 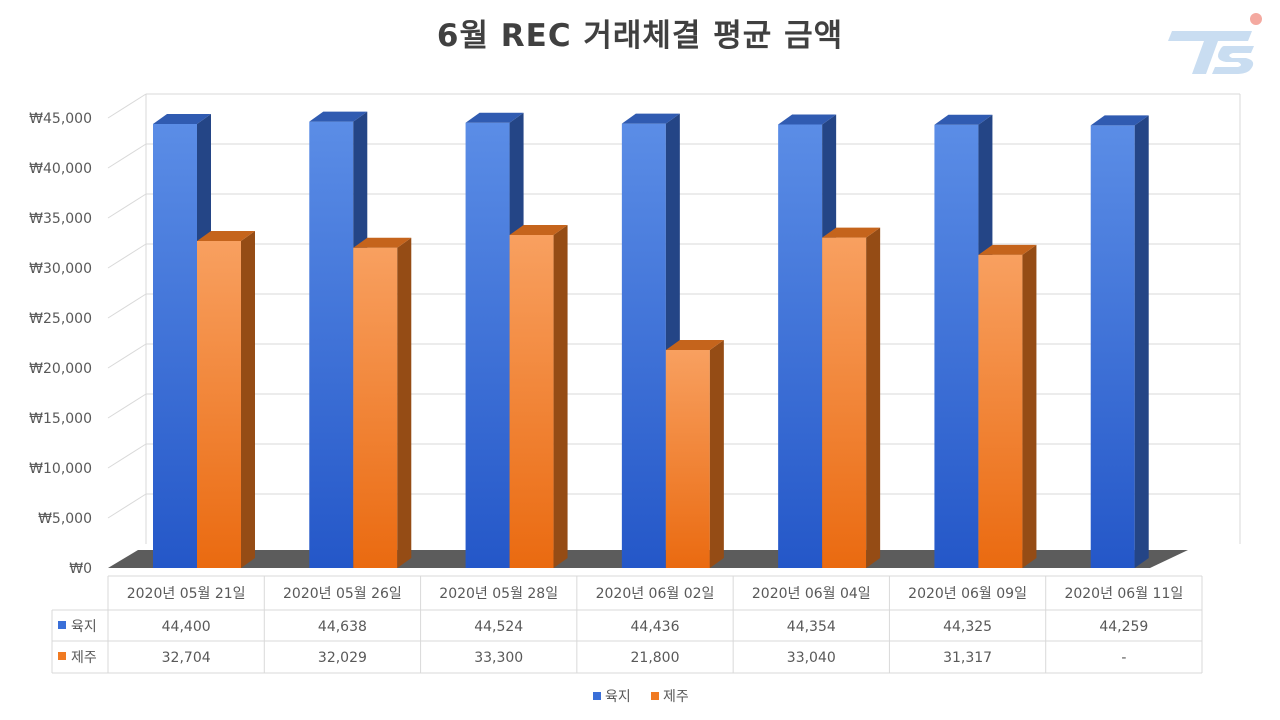 I want to click on table-header-cell: 2020년 05월 21일, so click(x=186, y=594).